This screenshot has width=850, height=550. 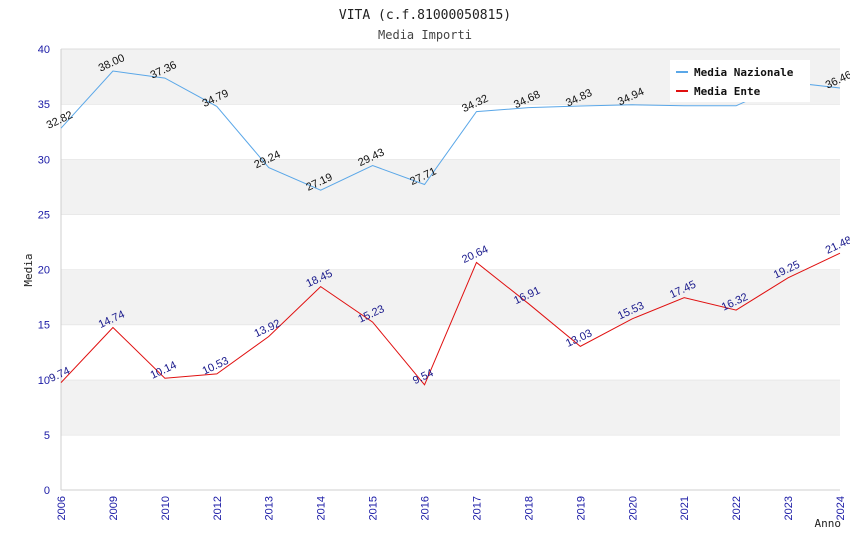 I want to click on x-tick-label: 2022, so click(x=737, y=508).